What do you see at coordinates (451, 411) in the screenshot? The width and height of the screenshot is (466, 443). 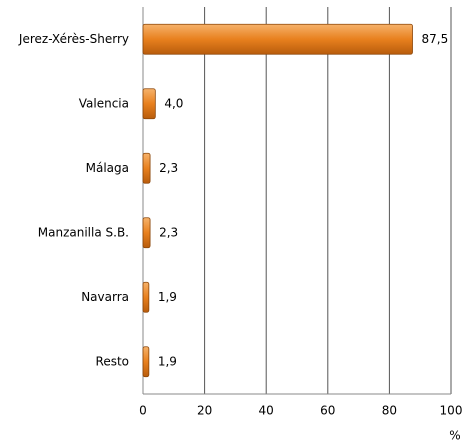 I see `x-tick-label: 100` at bounding box center [451, 411].